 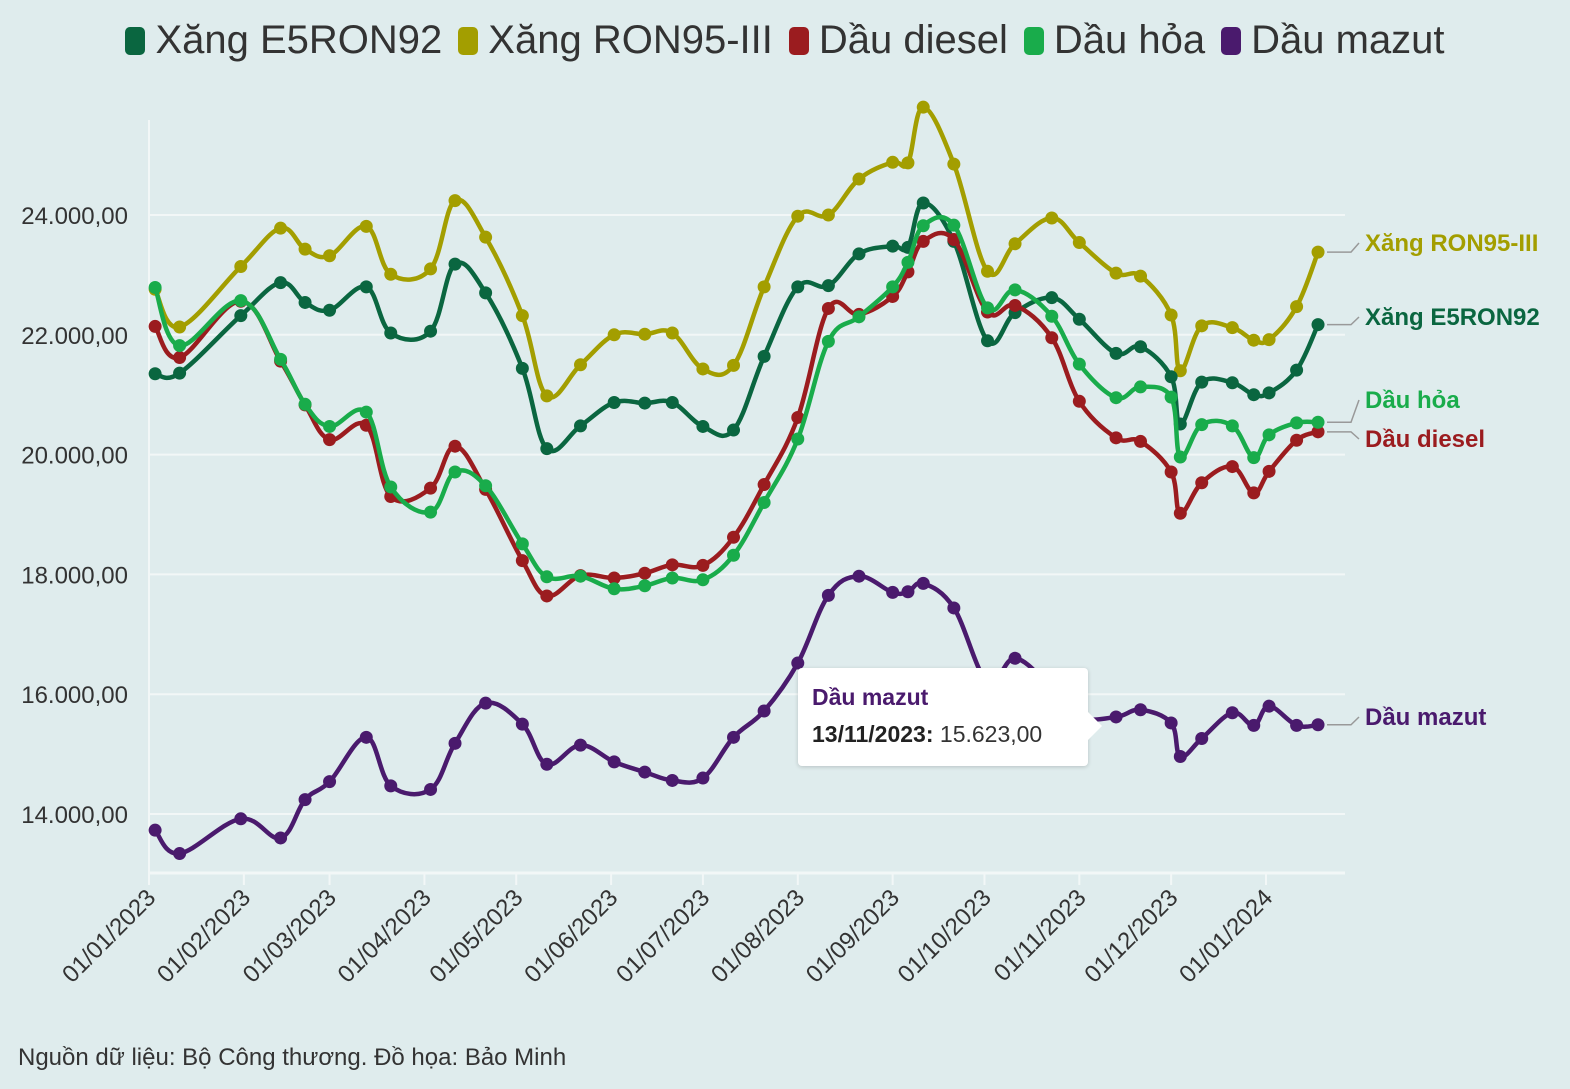 What do you see at coordinates (109, 936) in the screenshot?
I see `x-tick-label: 01/01/2023` at bounding box center [109, 936].